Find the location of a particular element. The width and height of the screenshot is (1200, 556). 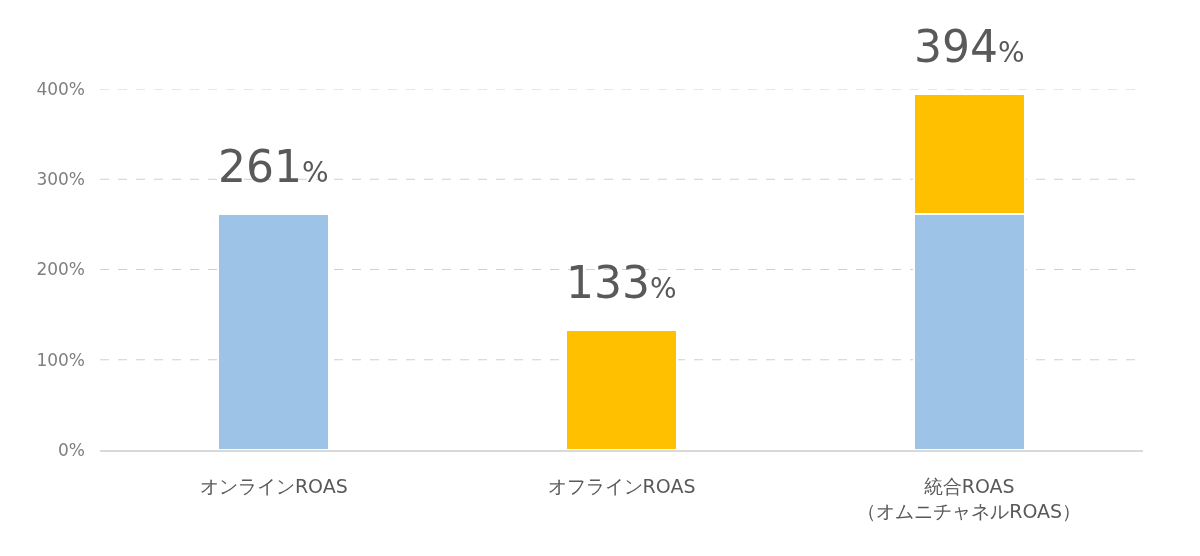

y-tick-label: 100% is located at coordinates (60, 359).